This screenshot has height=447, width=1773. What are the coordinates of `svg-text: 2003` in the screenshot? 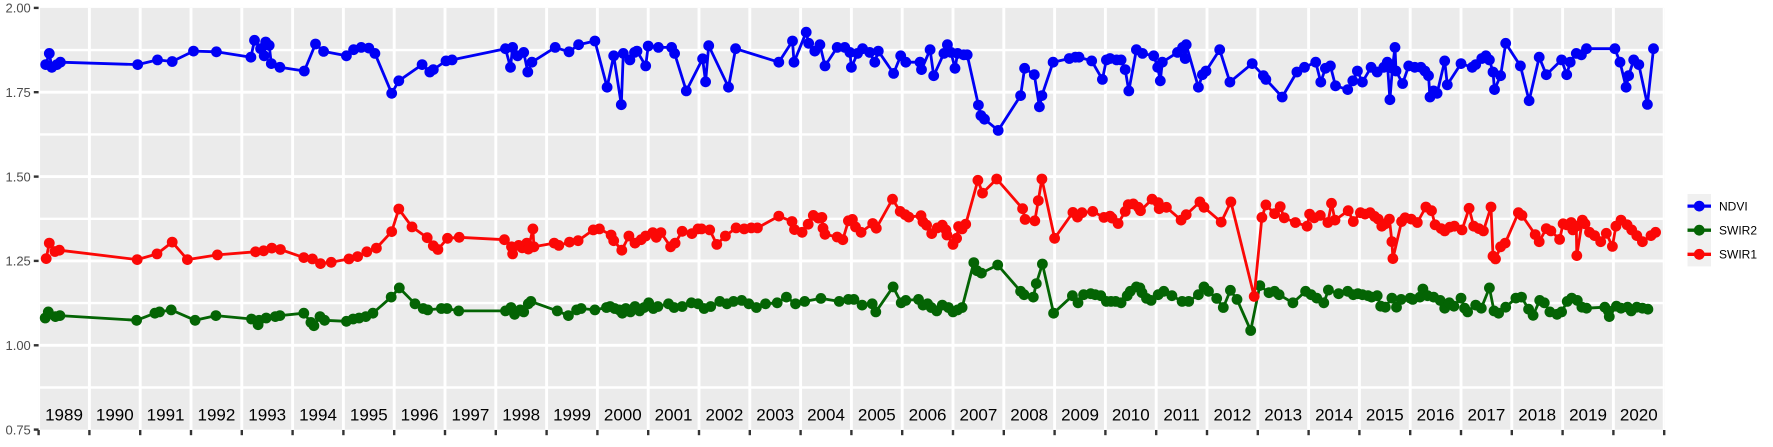 It's located at (775, 415).